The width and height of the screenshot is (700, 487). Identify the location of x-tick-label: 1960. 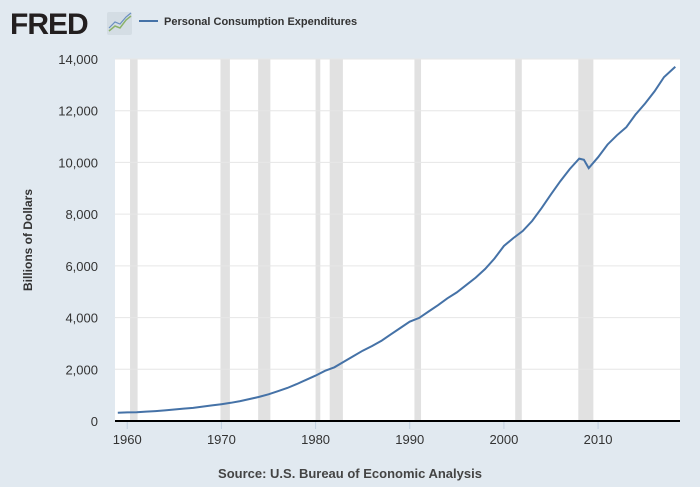
(127, 439).